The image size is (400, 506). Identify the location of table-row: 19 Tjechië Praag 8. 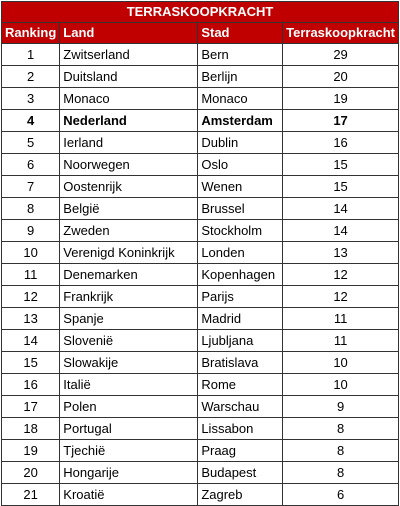
(199, 450).